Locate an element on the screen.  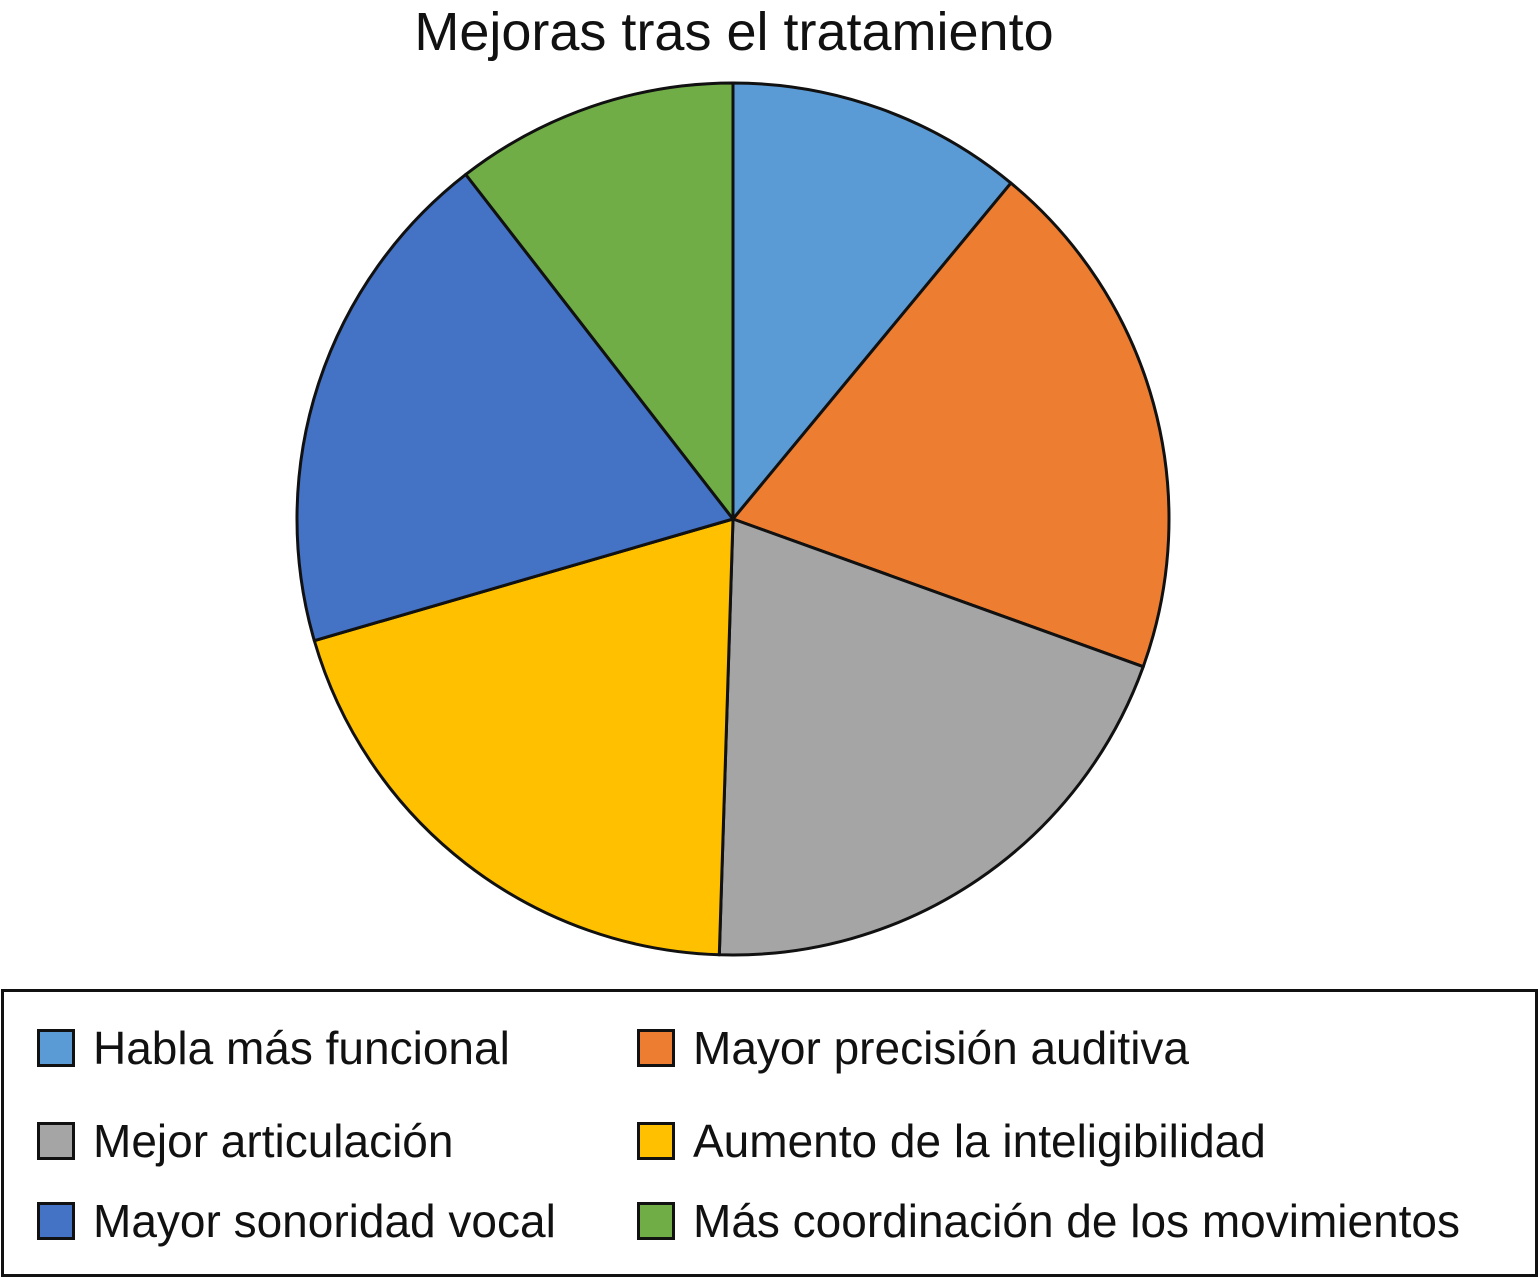
legend-item-mas-coordinacion-de-los-movimientos: Más coordinación de los movimientos is located at coordinates (1048, 1221).